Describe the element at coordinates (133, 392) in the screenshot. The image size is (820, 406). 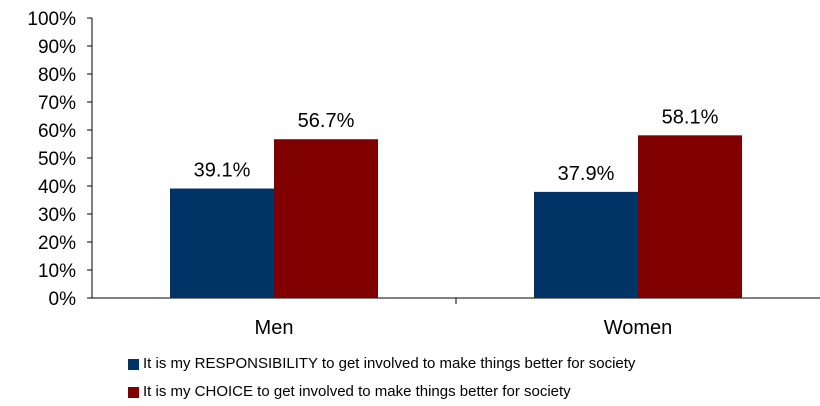
I see `legend-swatch-choice` at that location.